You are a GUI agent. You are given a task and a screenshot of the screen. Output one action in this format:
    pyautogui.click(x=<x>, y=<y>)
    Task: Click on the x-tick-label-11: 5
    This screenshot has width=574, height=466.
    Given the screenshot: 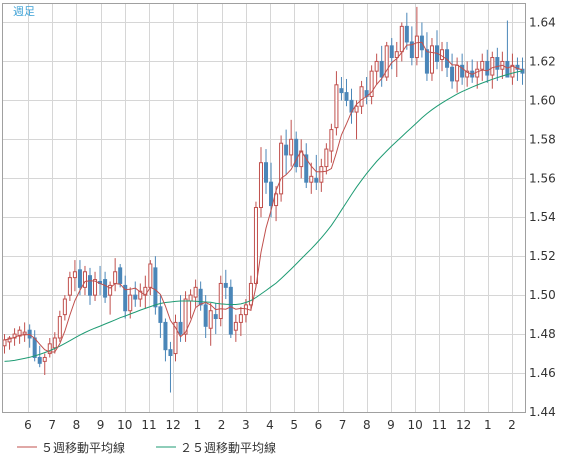 What is the action you would take?
    pyautogui.click(x=294, y=425)
    